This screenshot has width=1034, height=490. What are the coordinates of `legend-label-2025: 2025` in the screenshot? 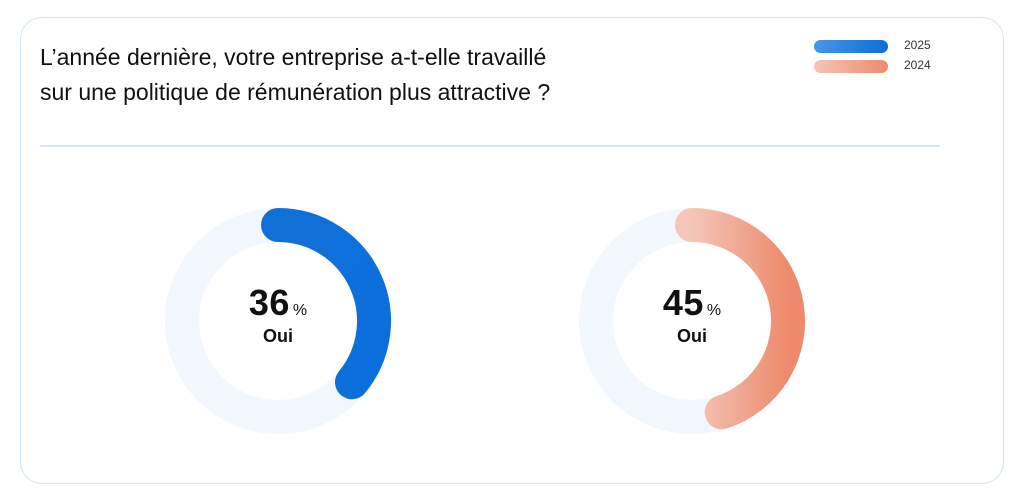 It's located at (917, 45).